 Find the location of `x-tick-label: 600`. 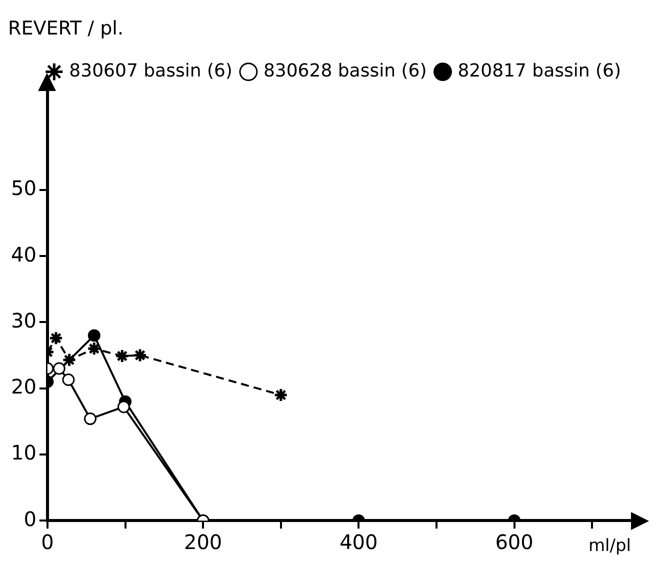

x-tick-label: 600 is located at coordinates (514, 542).